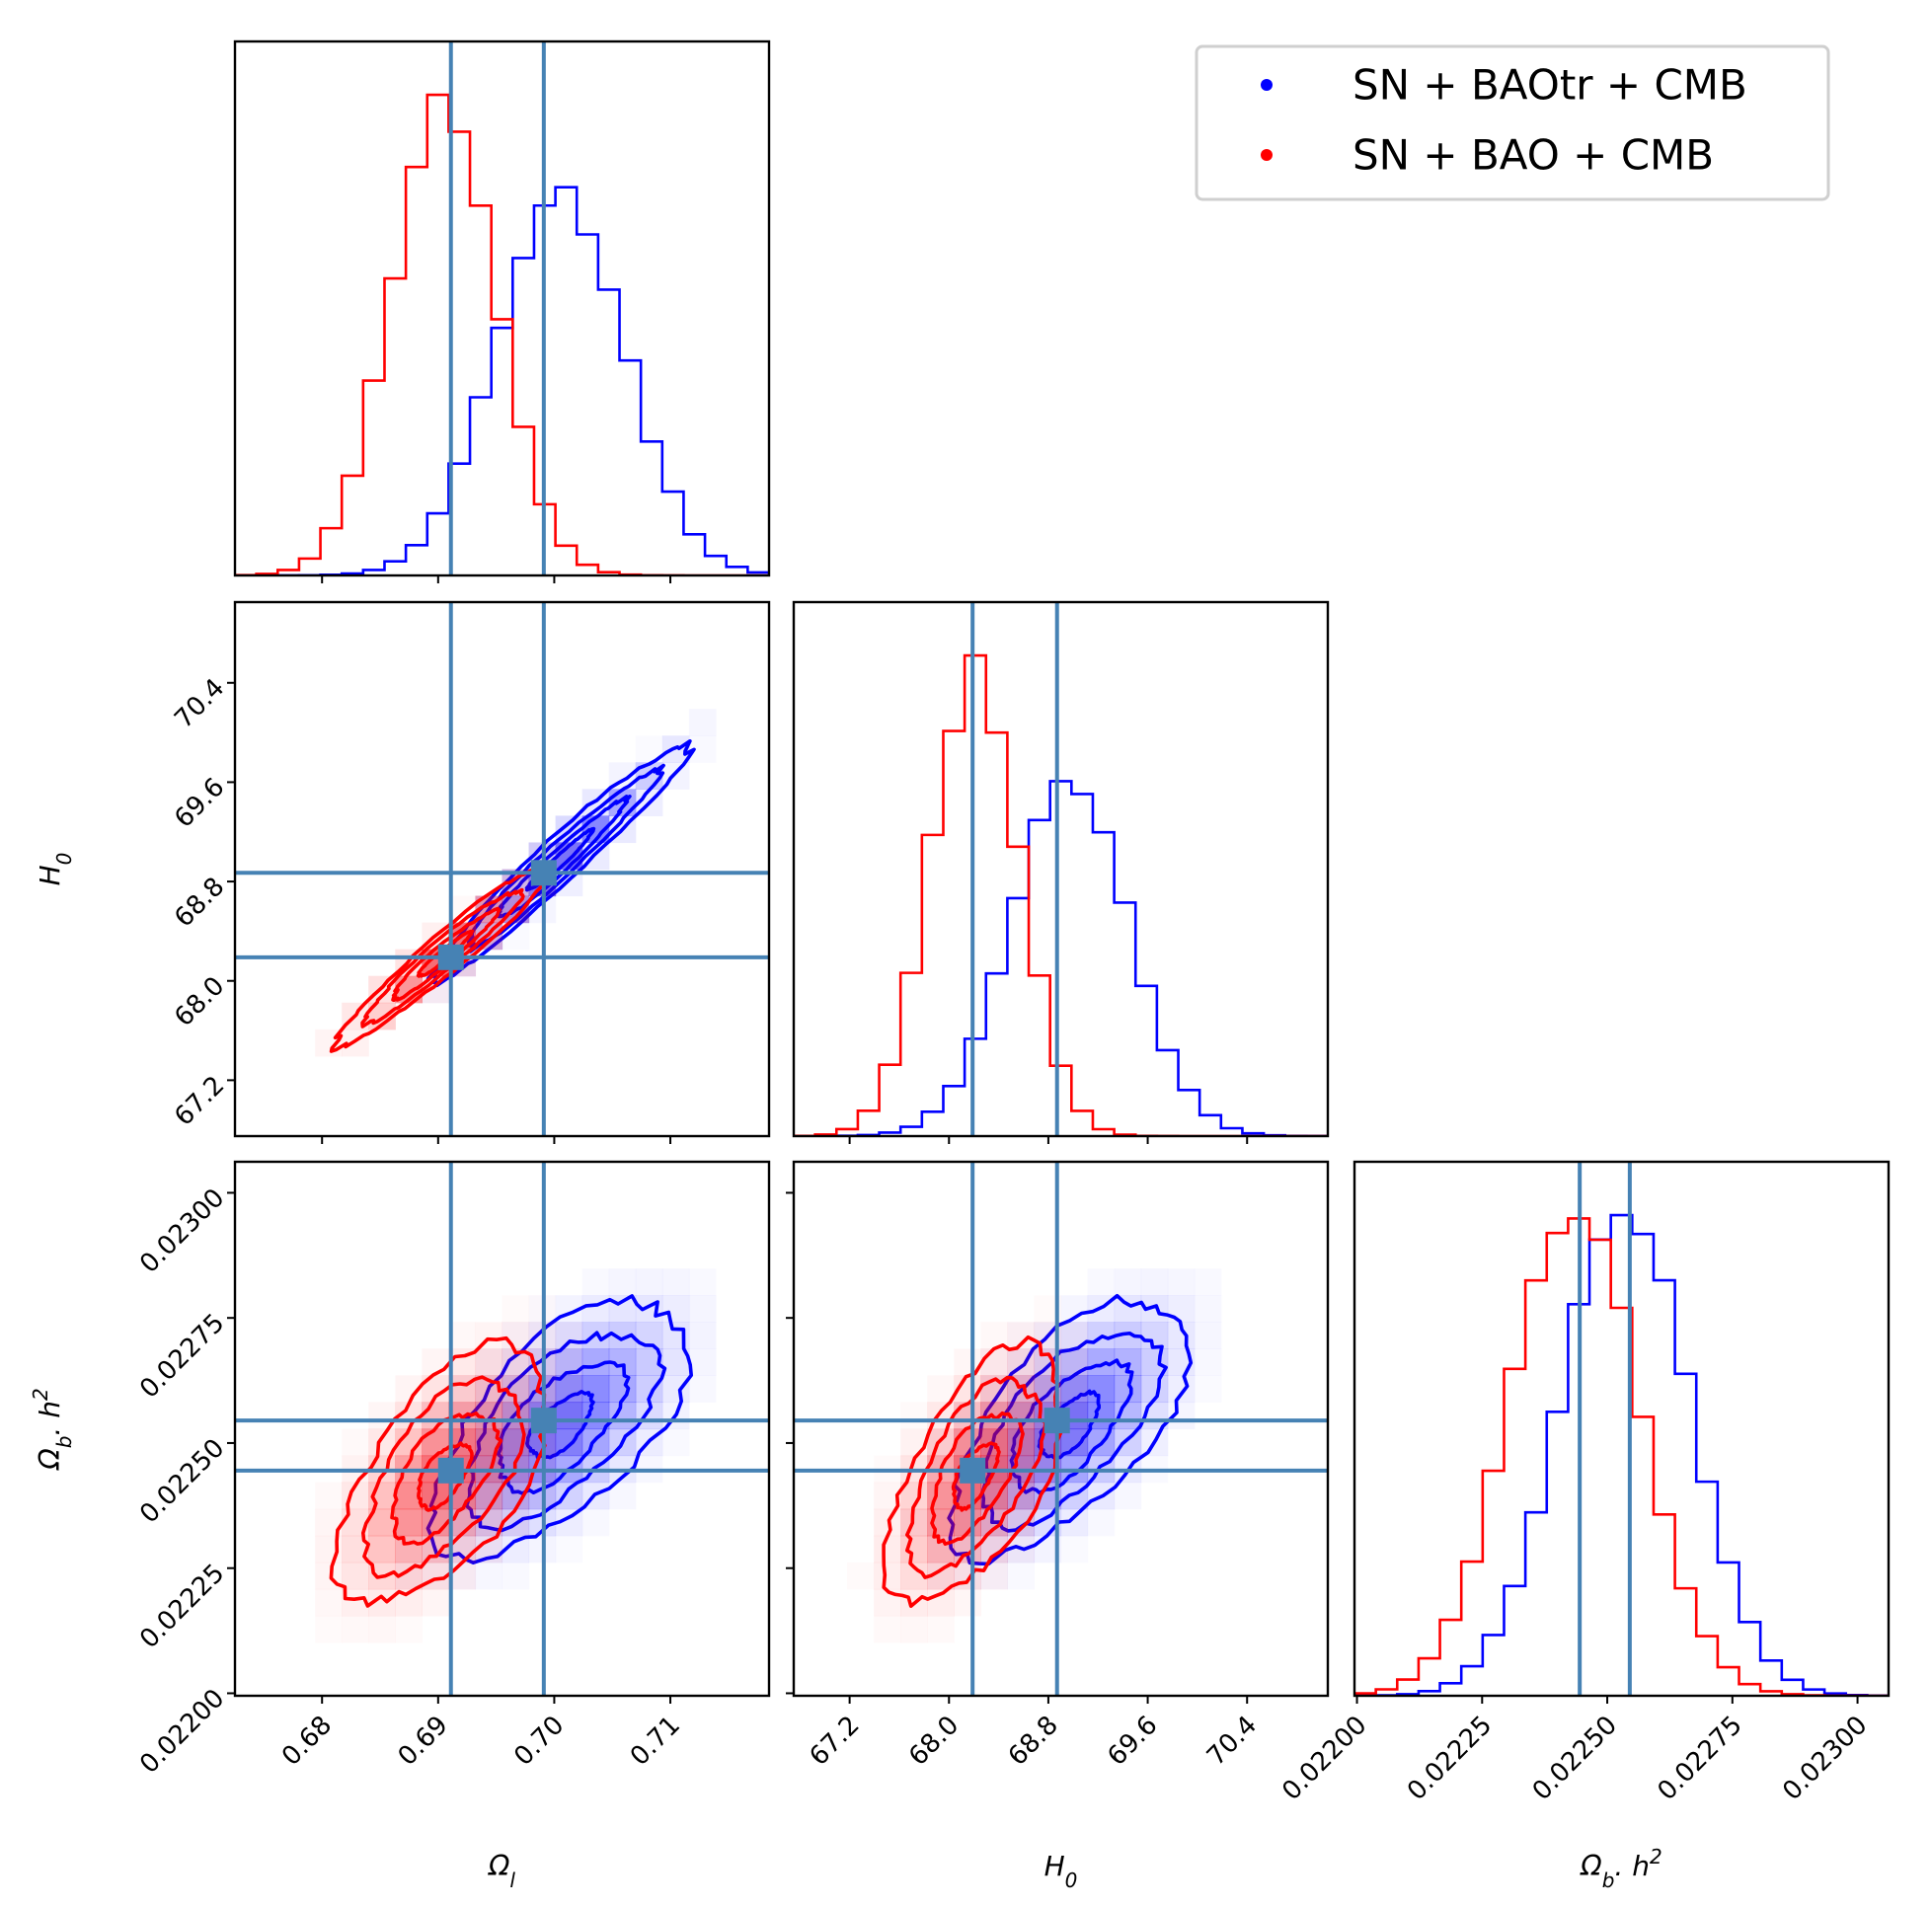 This screenshot has height=1907, width=1932. What do you see at coordinates (1621, 1868) in the screenshot?
I see `x-axis-label-omega_b_h2: Ωb. h2` at bounding box center [1621, 1868].